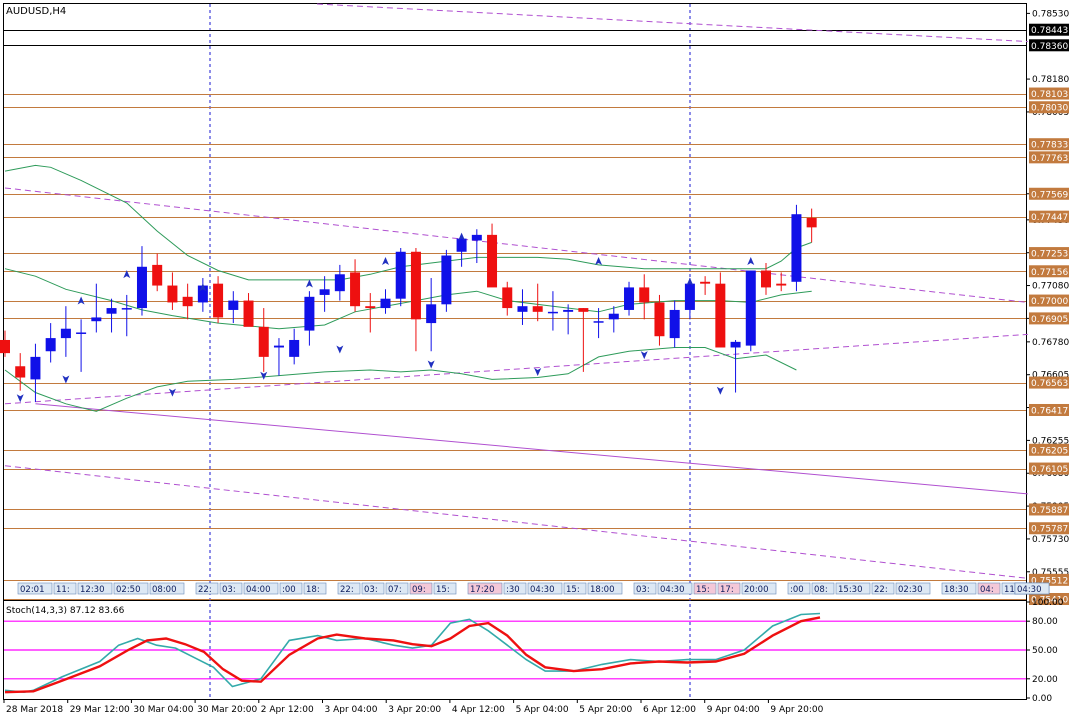 Image resolution: width=1080 pixels, height=724 pixels. What do you see at coordinates (531, 449) in the screenshot?
I see `trendline-mid-channel` at bounding box center [531, 449].